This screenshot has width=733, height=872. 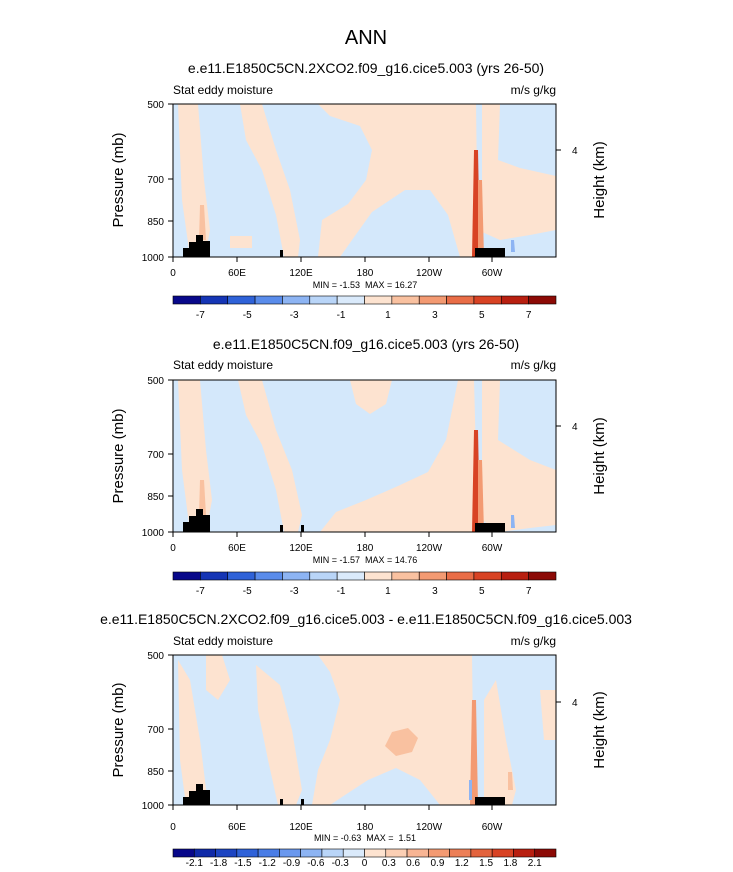 What do you see at coordinates (316, 863) in the screenshot?
I see `colorbar-label: -0.6` at bounding box center [316, 863].